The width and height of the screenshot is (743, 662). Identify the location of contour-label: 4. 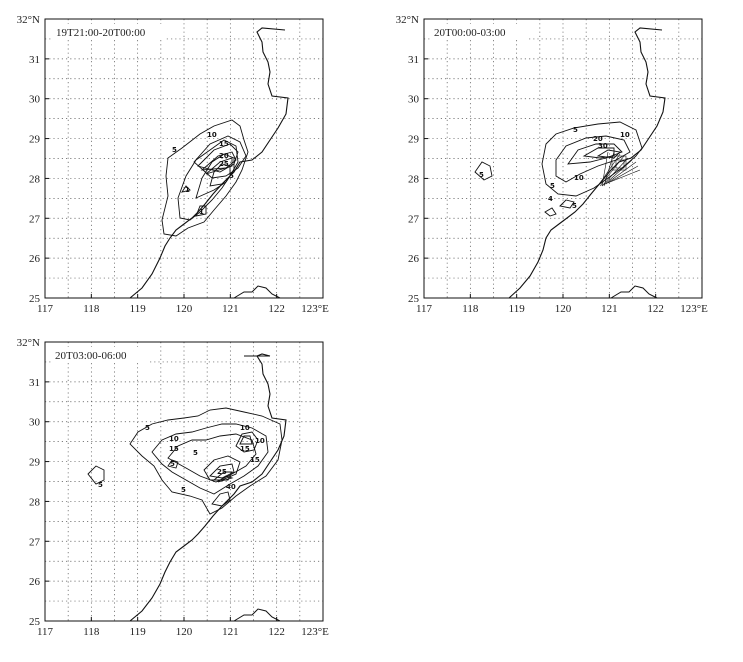
(550, 199).